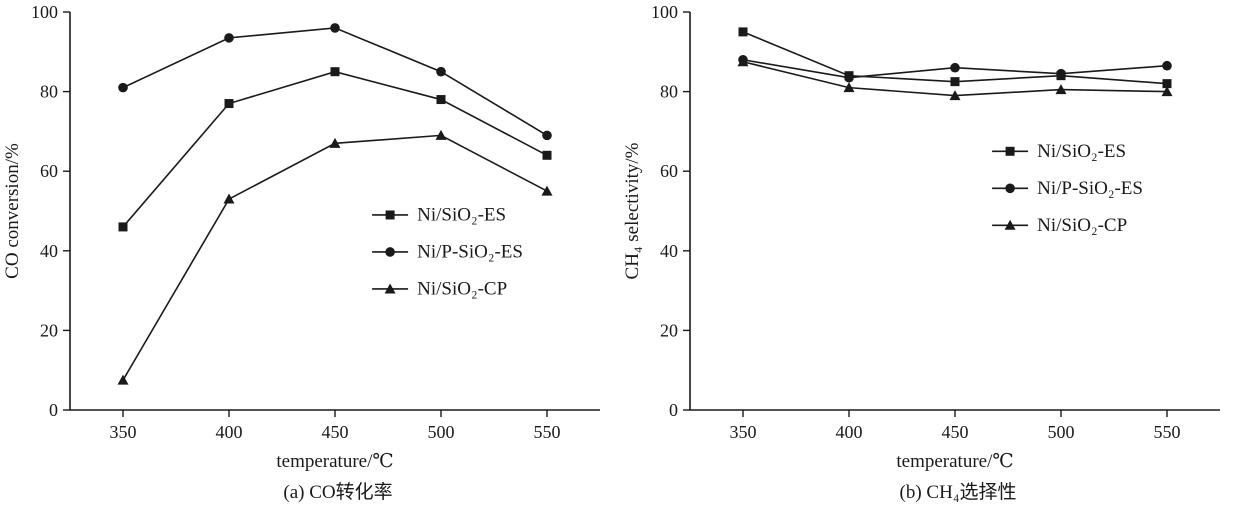 The image size is (1241, 511). I want to click on y-axis-label: CH₄ selectivity/%, so click(632, 210).